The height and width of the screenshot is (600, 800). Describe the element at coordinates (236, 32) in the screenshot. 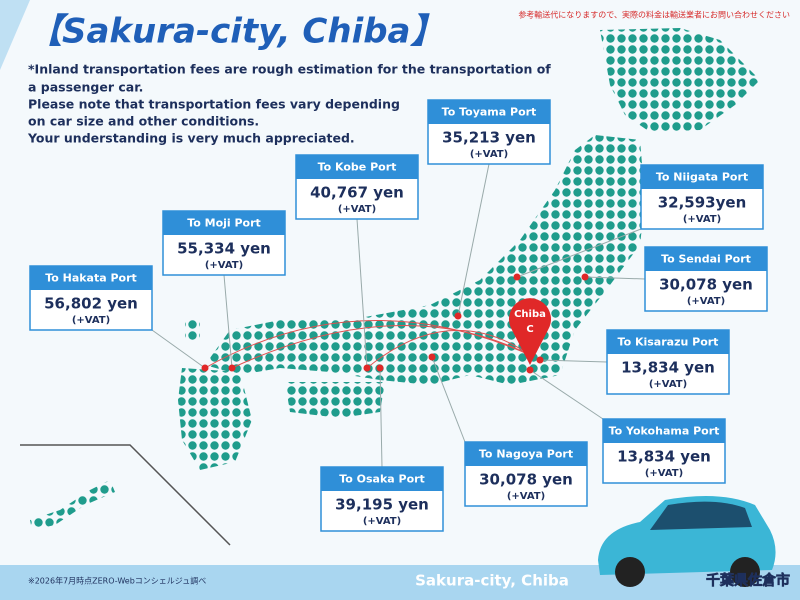

I see `title: 【Sakura-city, Chiba】` at that location.